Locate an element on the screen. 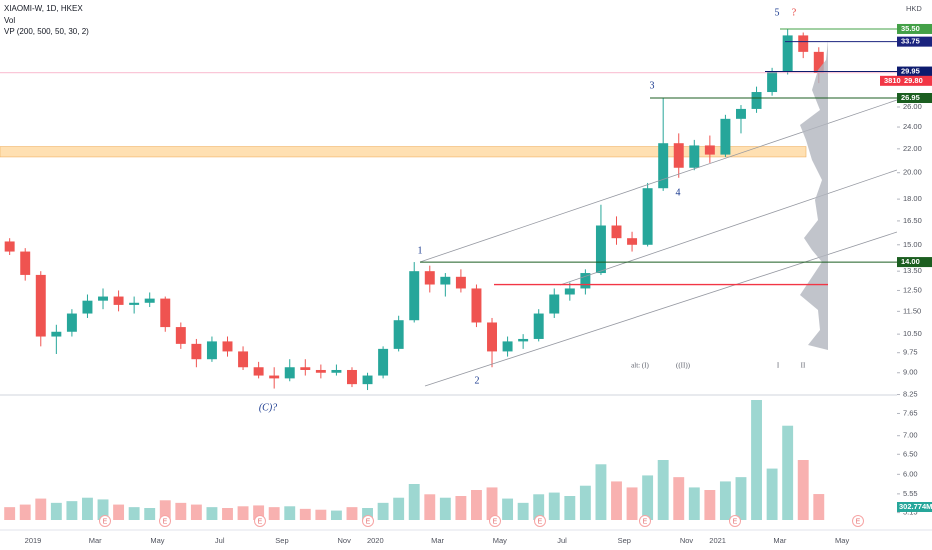 The width and height of the screenshot is (932, 550). x-tick-label: Nov is located at coordinates (687, 540).